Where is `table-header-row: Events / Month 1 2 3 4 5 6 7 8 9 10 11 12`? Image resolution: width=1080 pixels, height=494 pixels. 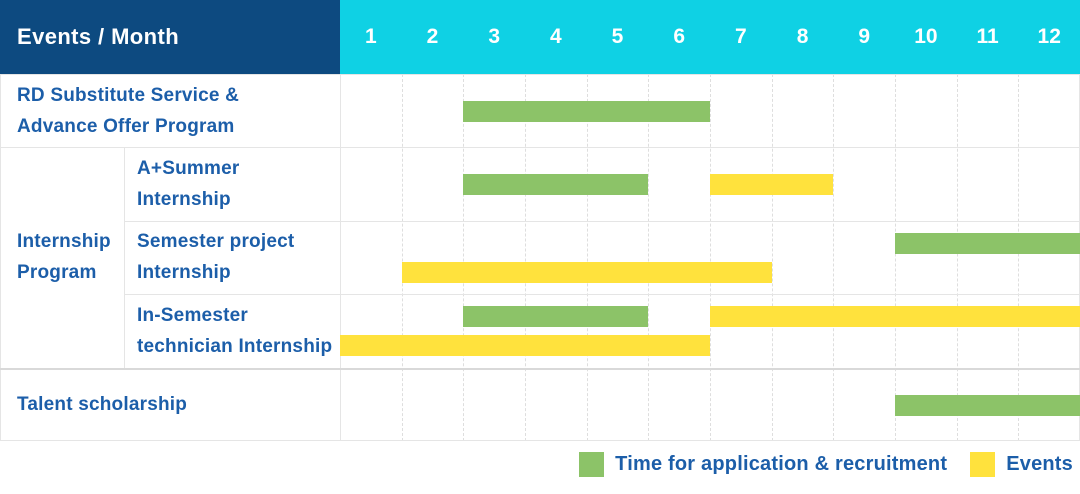 table-header-row: Events / Month 1 2 3 4 5 6 7 8 9 10 11 12 is located at coordinates (540, 37).